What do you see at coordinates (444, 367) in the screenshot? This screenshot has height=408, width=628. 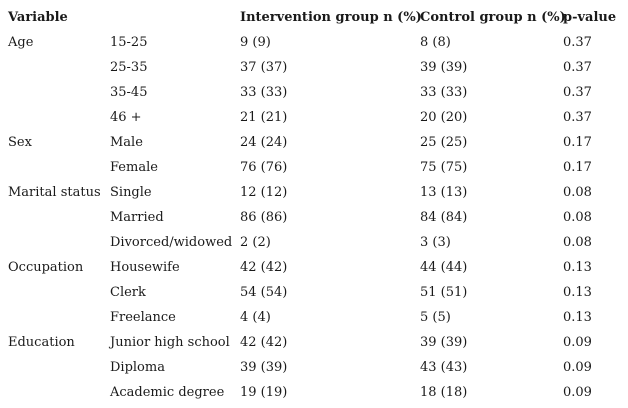 I see `control-cell: 43 (43)` at bounding box center [444, 367].